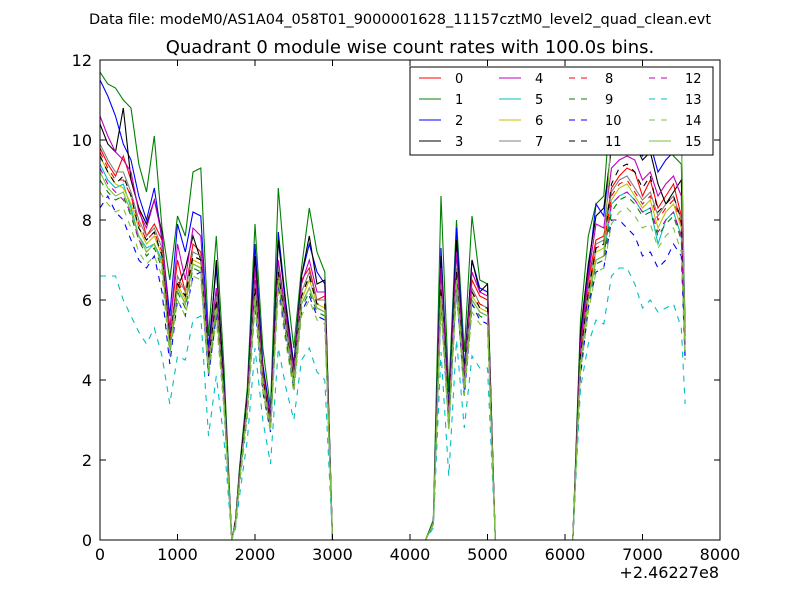  Describe the element at coordinates (539, 121) in the screenshot. I see `legend-label-6: 6` at that location.